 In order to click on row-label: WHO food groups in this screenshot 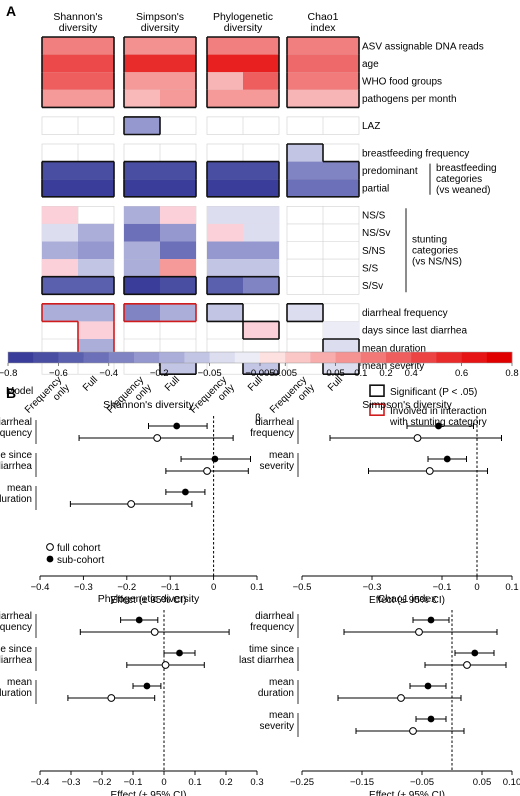, I will do `click(402, 82)`.